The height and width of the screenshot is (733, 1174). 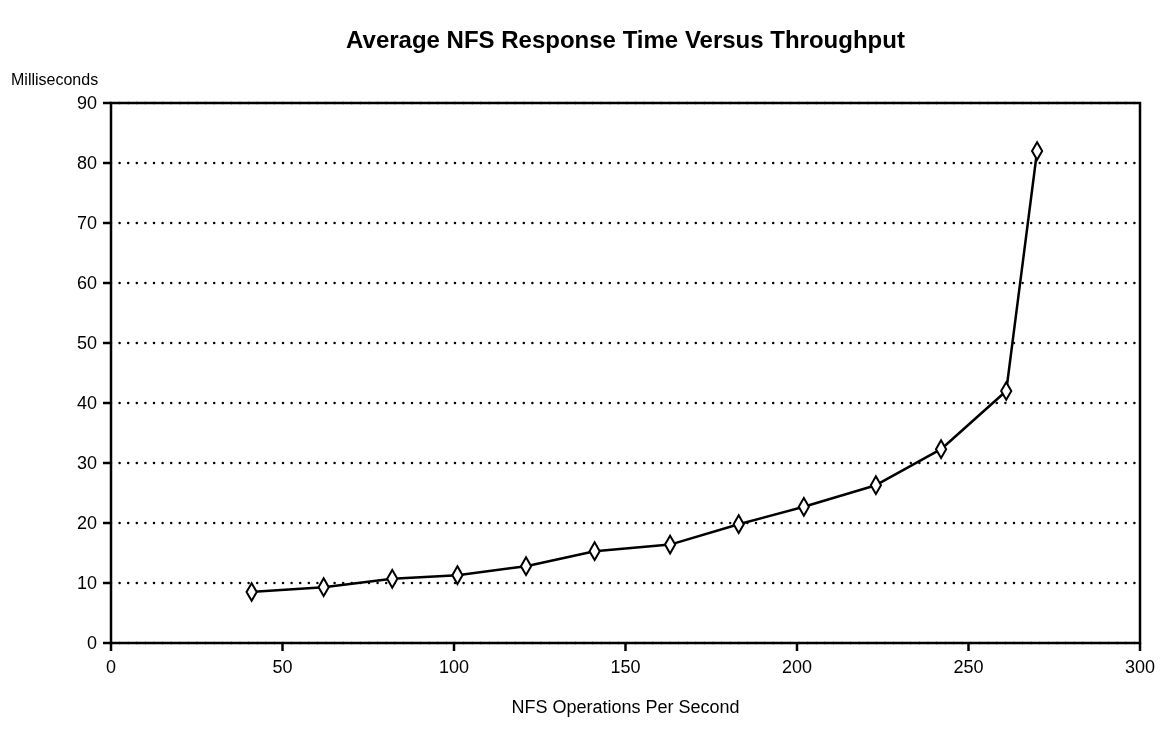 I want to click on y-tick-label: 30, so click(x=86, y=463).